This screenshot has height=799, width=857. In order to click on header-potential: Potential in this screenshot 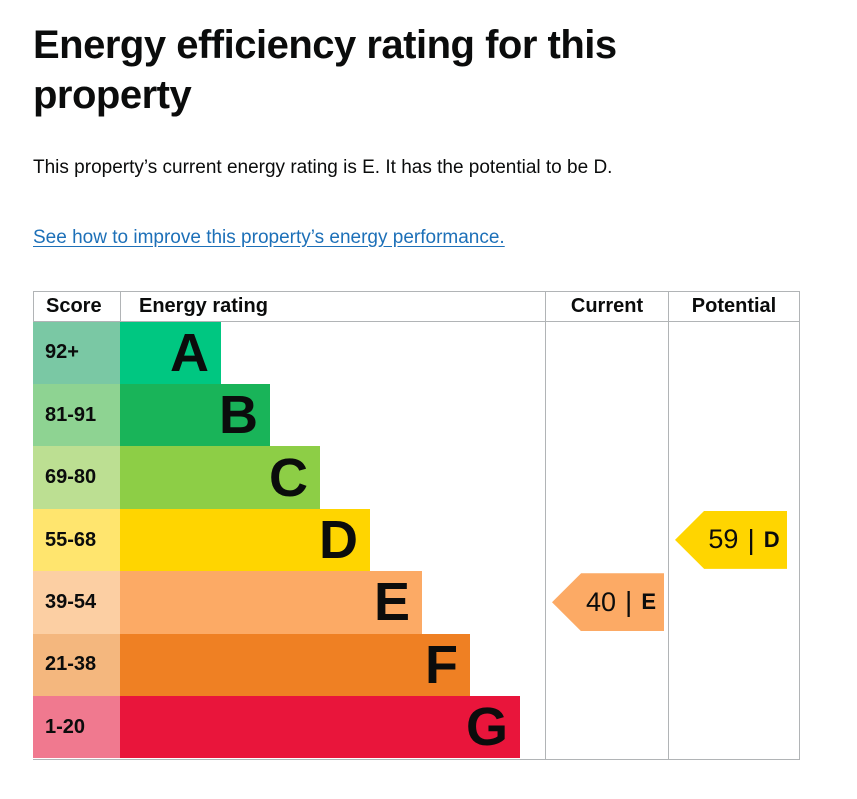, I will do `click(734, 306)`.